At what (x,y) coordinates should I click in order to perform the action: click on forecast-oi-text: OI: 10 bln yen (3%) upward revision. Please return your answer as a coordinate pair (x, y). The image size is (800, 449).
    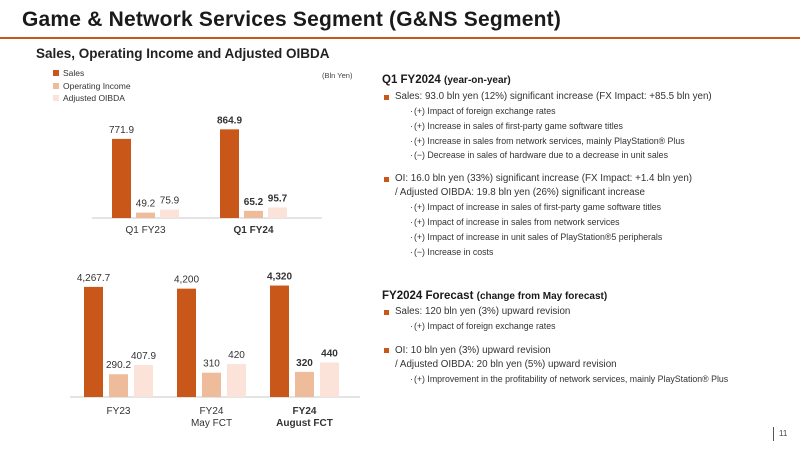
    Looking at the image, I should click on (473, 350).